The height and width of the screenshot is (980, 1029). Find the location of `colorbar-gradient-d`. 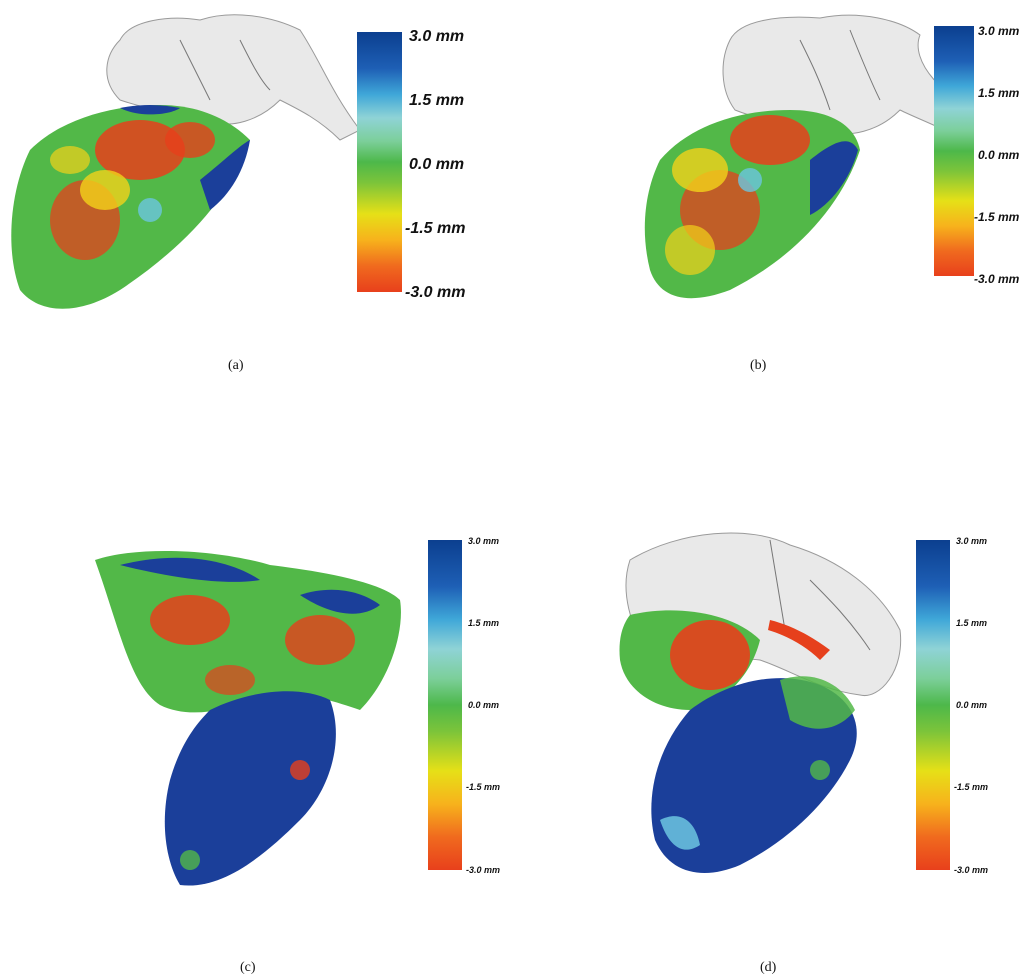

colorbar-gradient-d is located at coordinates (933, 705).